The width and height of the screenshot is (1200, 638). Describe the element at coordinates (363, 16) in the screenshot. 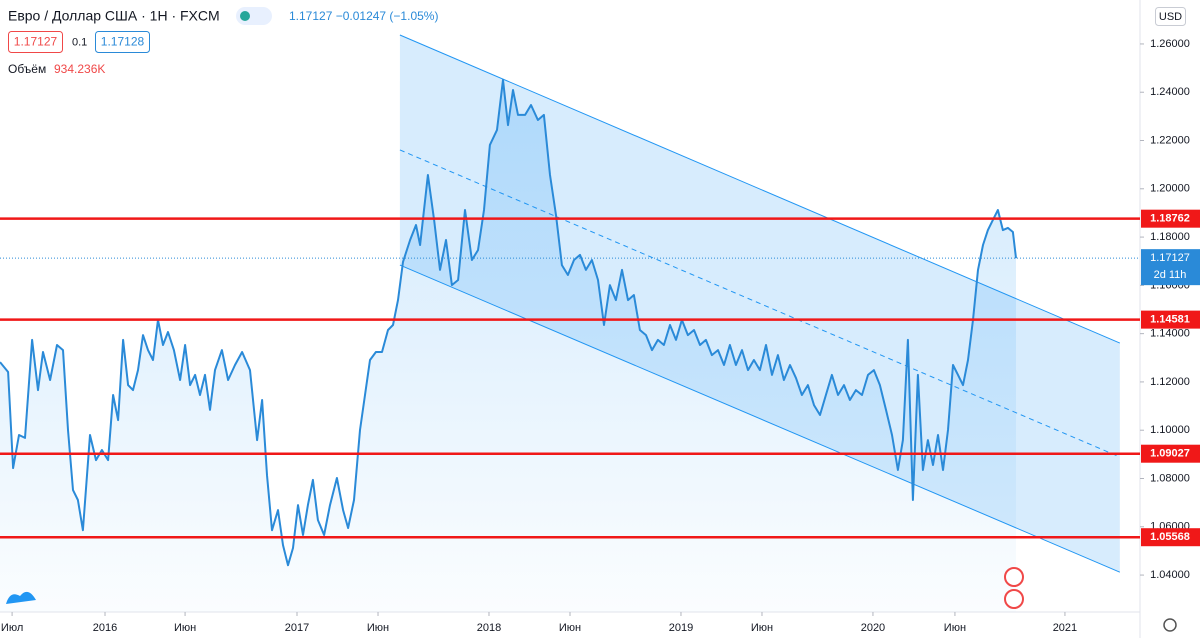

I see `quote: 1.17127 −0.01247 (−1.05%)` at that location.